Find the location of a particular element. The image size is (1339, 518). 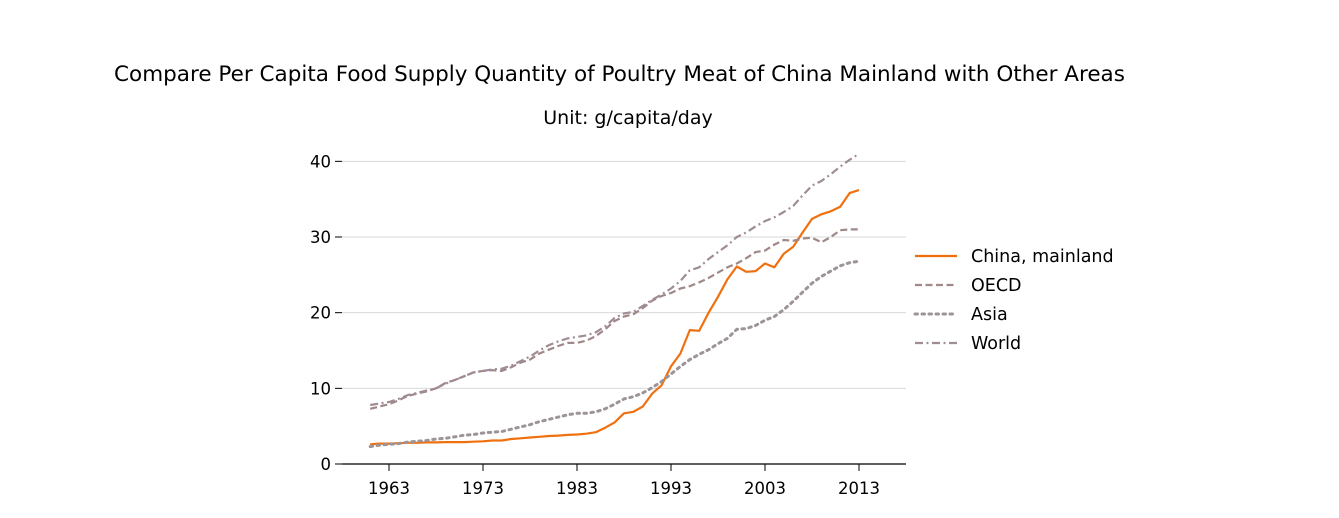

y-tick-label: 30 is located at coordinates (320, 237).